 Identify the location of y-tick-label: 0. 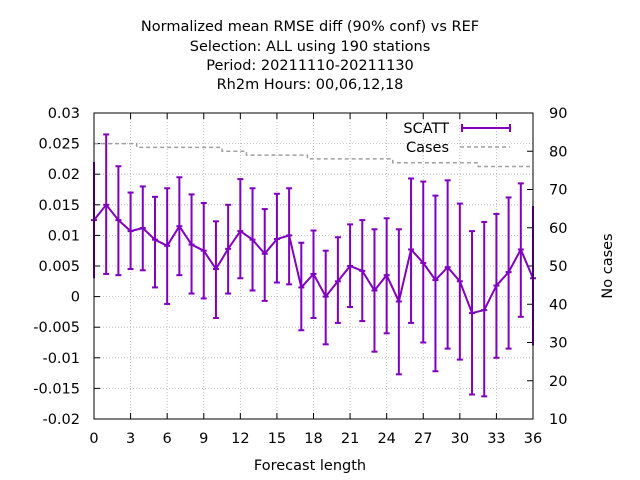
(75, 298).